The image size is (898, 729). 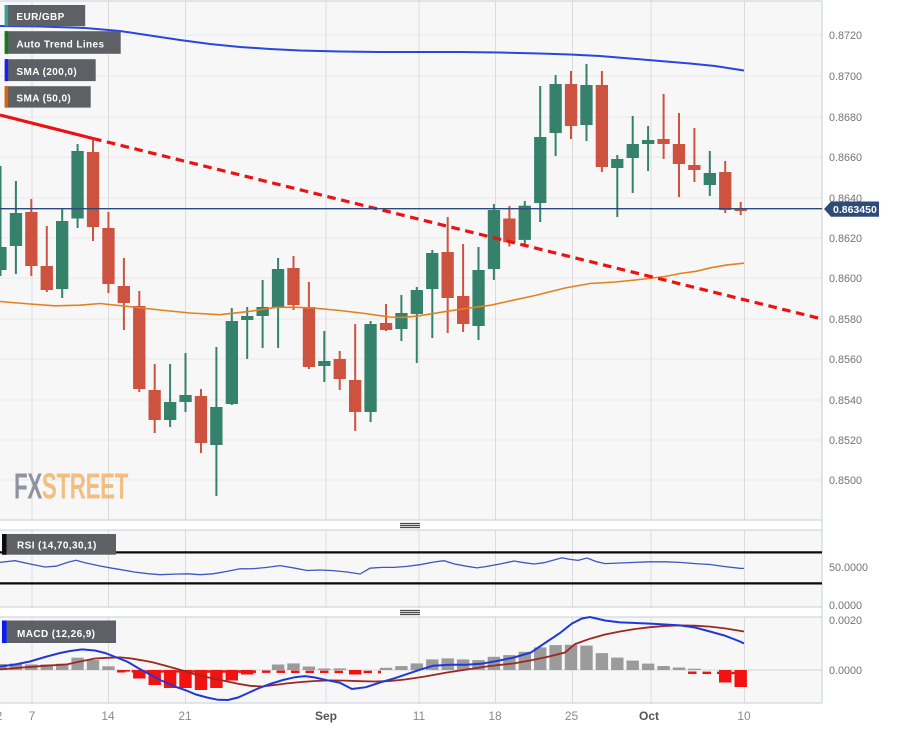 I want to click on svg-text: 7, so click(x=32, y=716).